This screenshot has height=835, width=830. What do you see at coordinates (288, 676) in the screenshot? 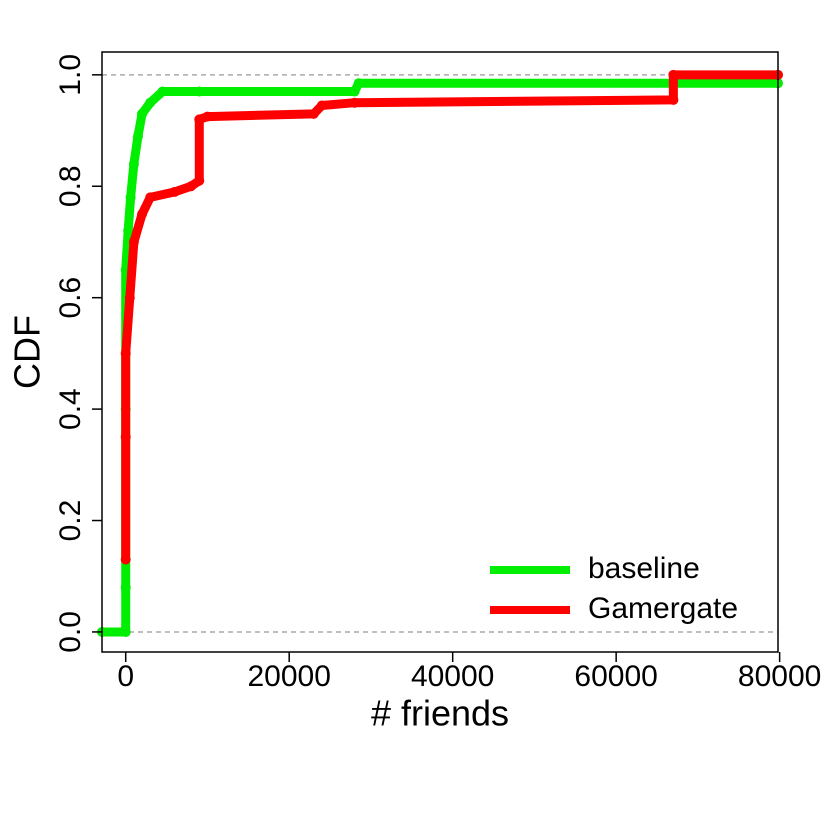
I see `x-tick-label: 20000` at bounding box center [288, 676].